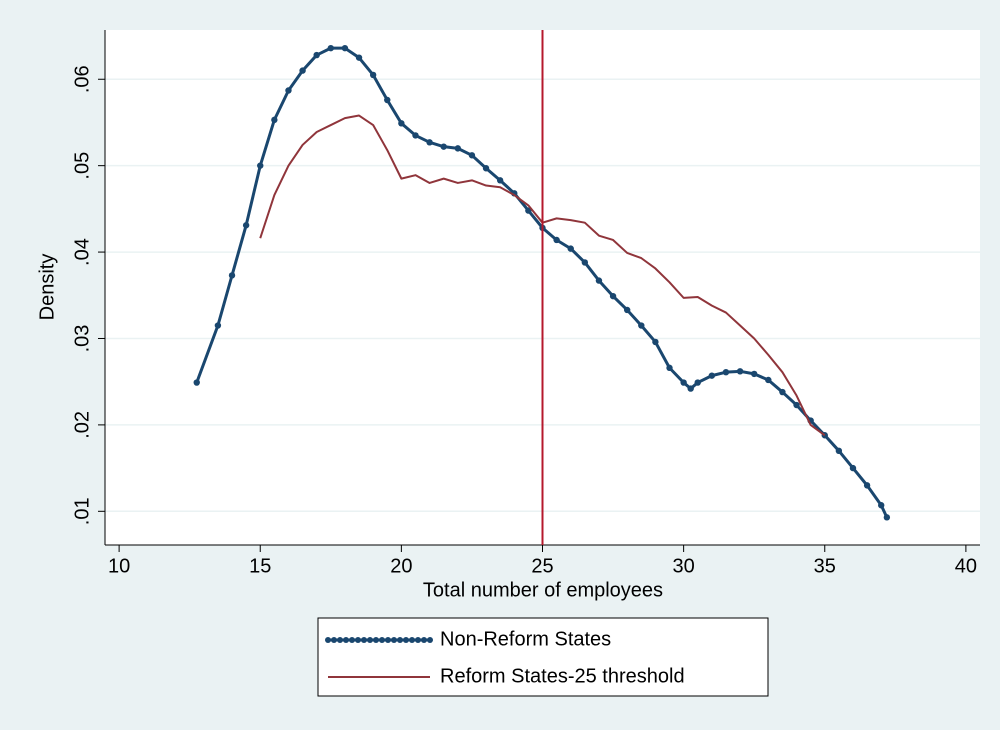  What do you see at coordinates (82, 79) in the screenshot?
I see `y-tick-label: .06` at bounding box center [82, 79].